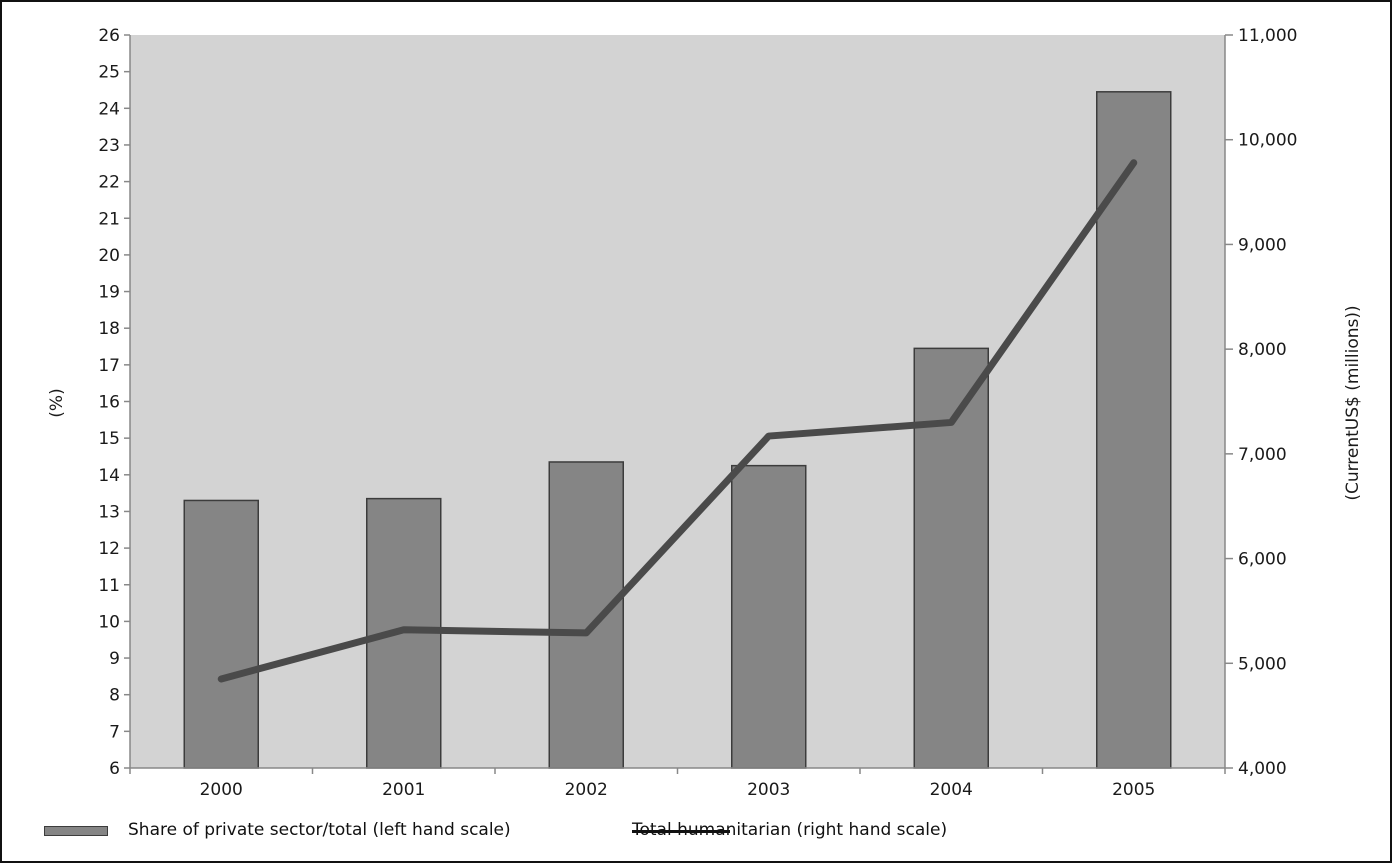 Image resolution: width=1392 pixels, height=863 pixels. What do you see at coordinates (114, 732) in the screenshot?
I see `left-tick-label: 7` at bounding box center [114, 732].